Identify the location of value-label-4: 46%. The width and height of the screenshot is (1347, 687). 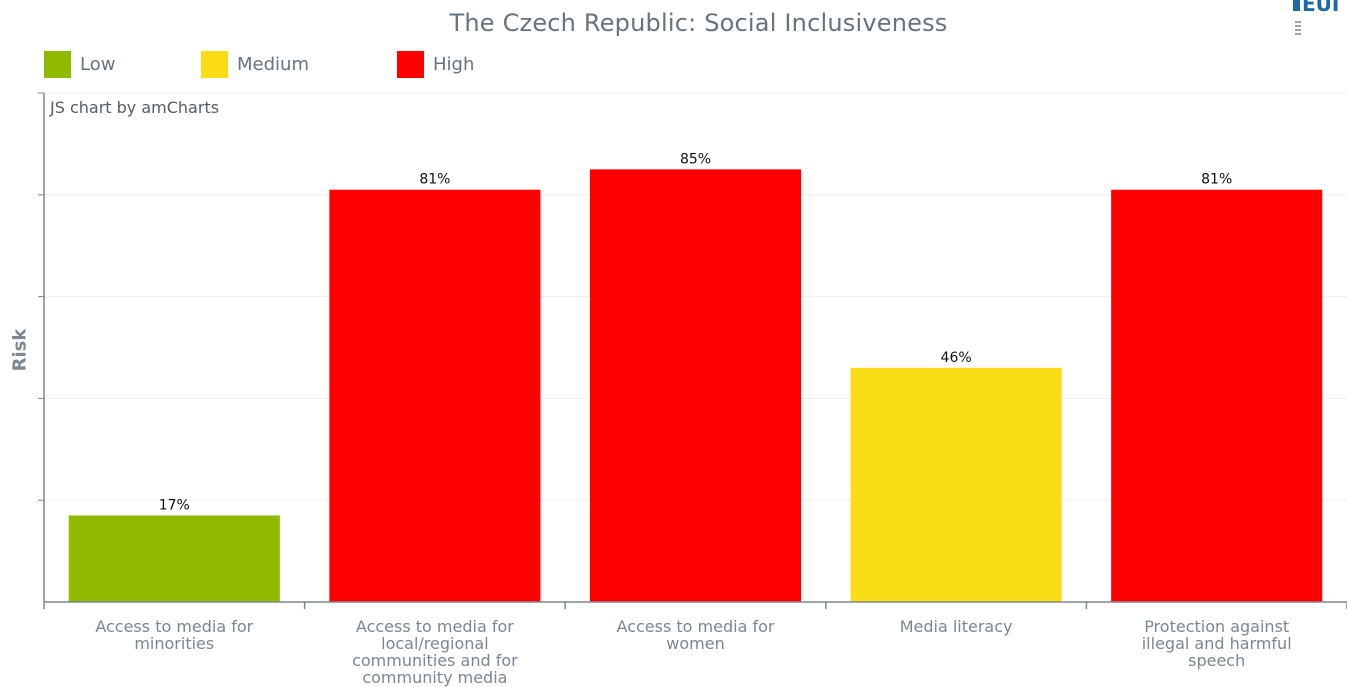
(956, 358).